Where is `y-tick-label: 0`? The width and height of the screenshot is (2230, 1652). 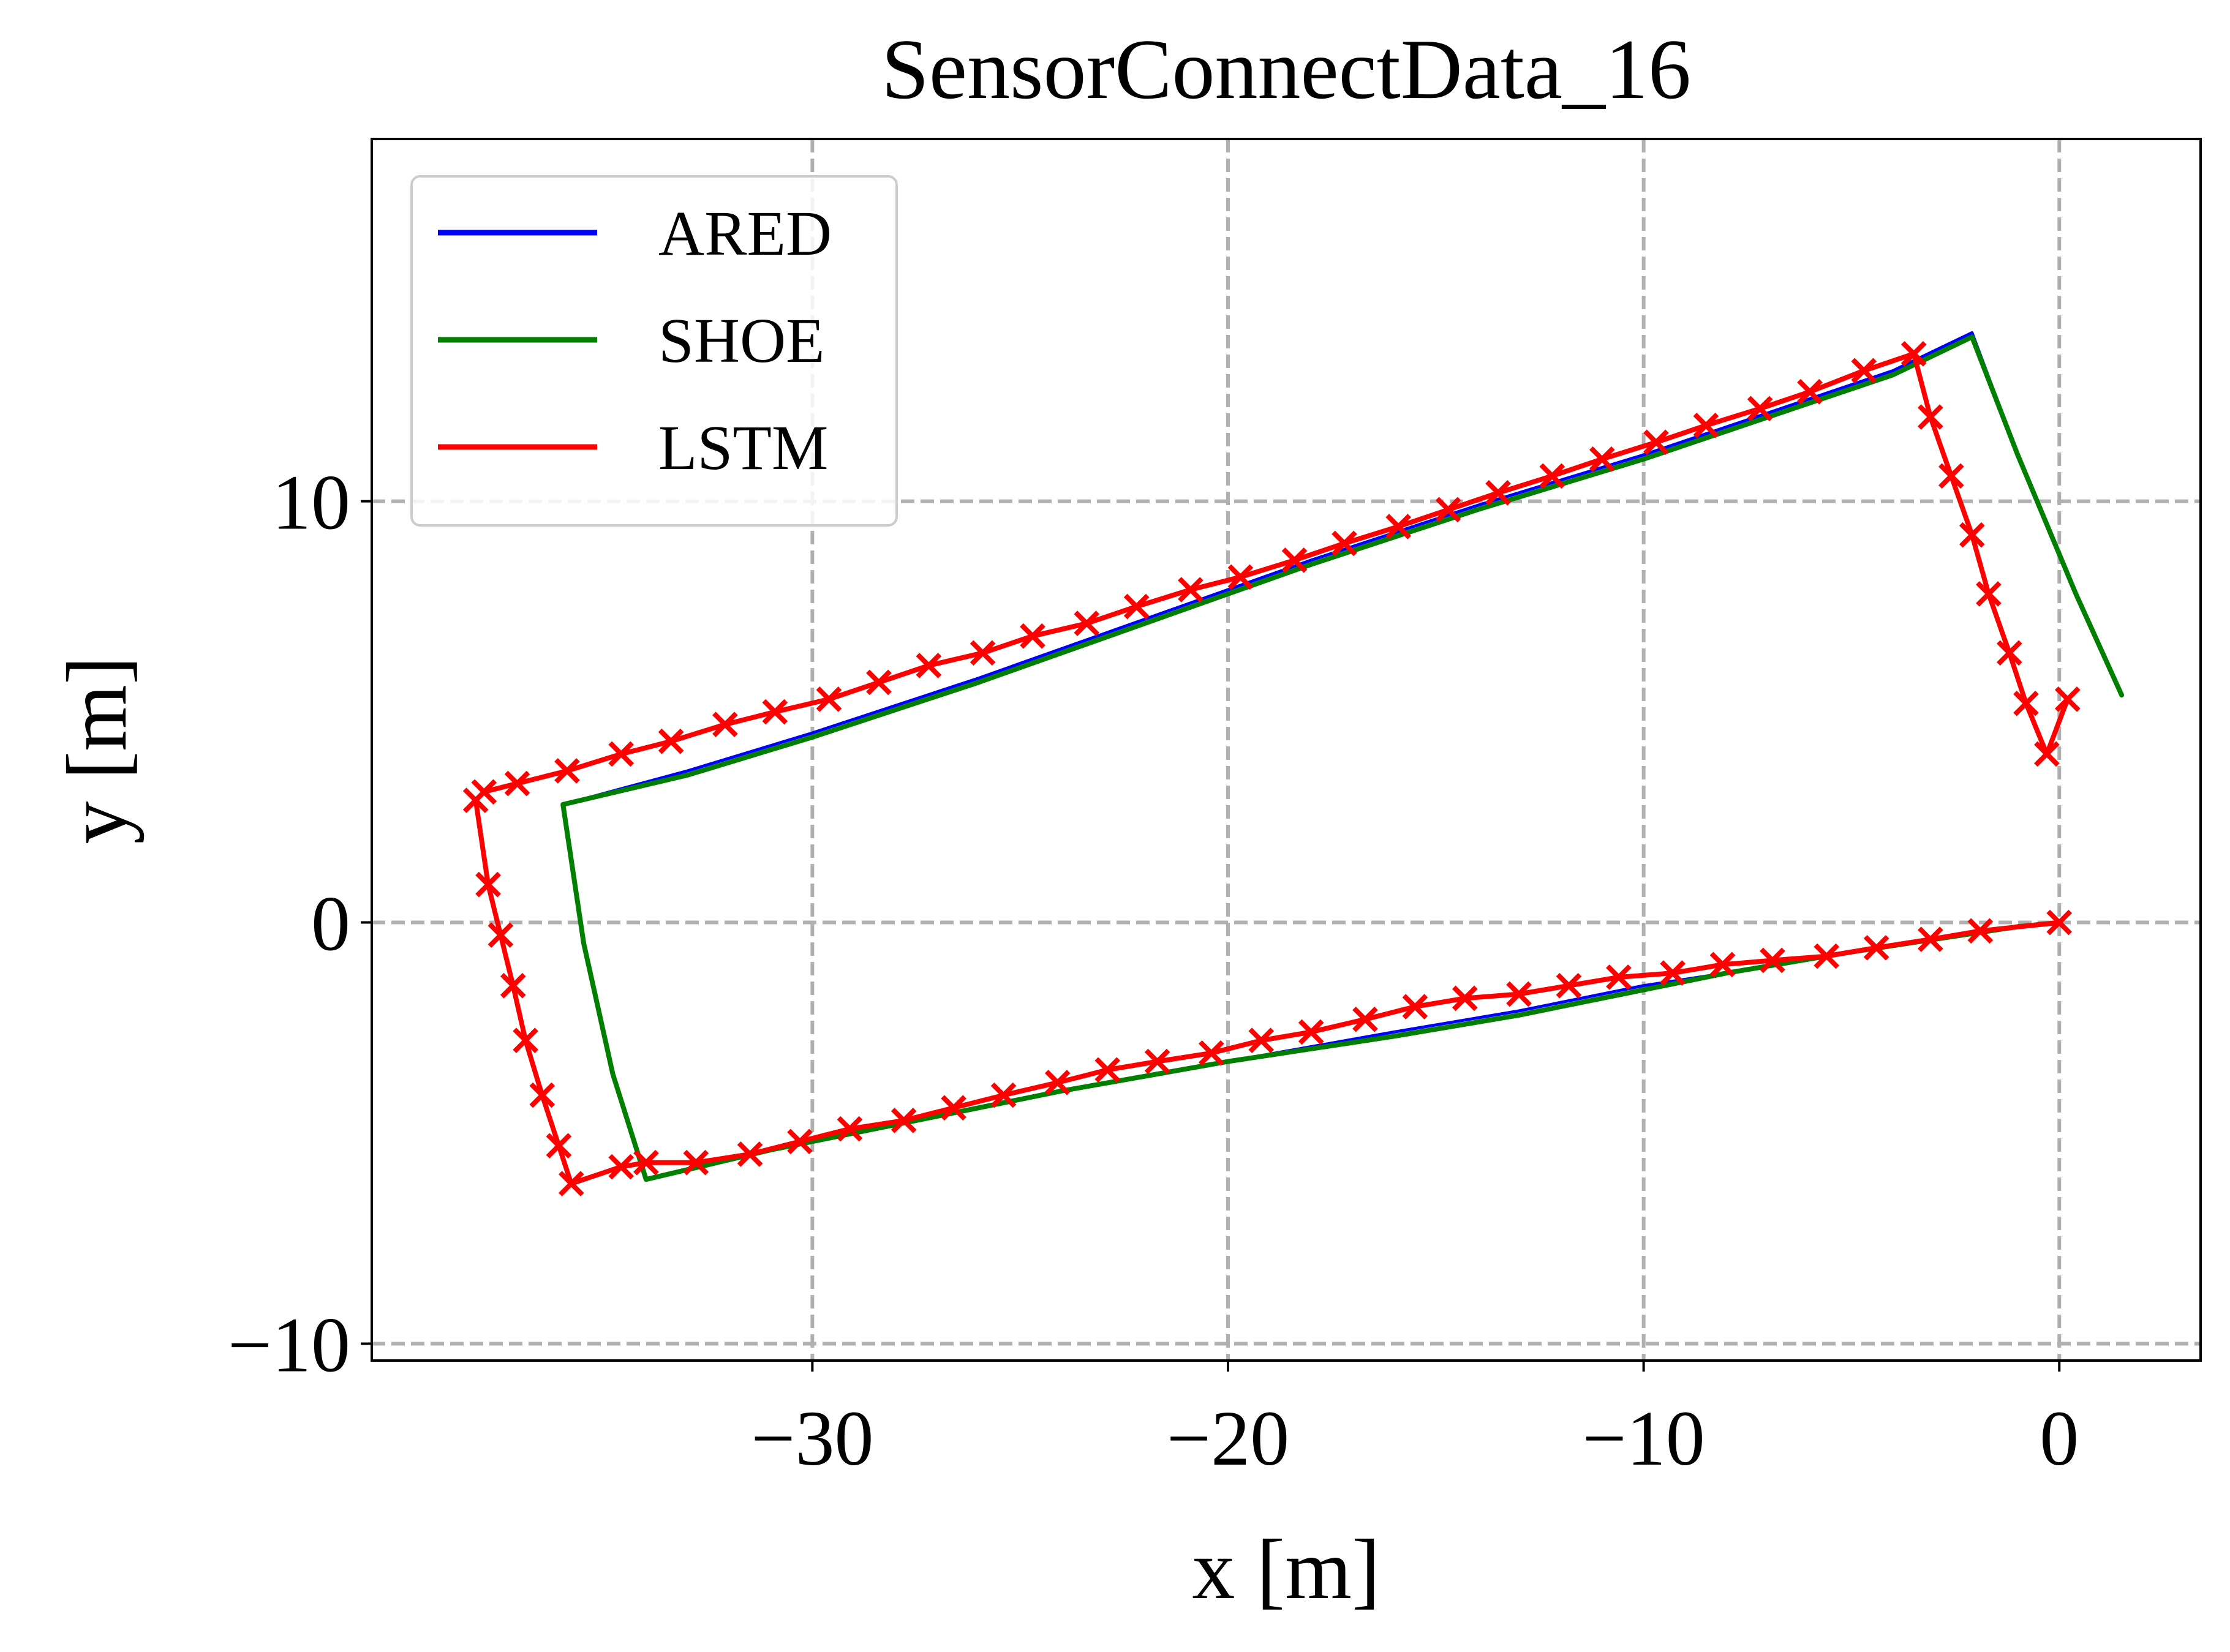 y-tick-label: 0 is located at coordinates (330, 923).